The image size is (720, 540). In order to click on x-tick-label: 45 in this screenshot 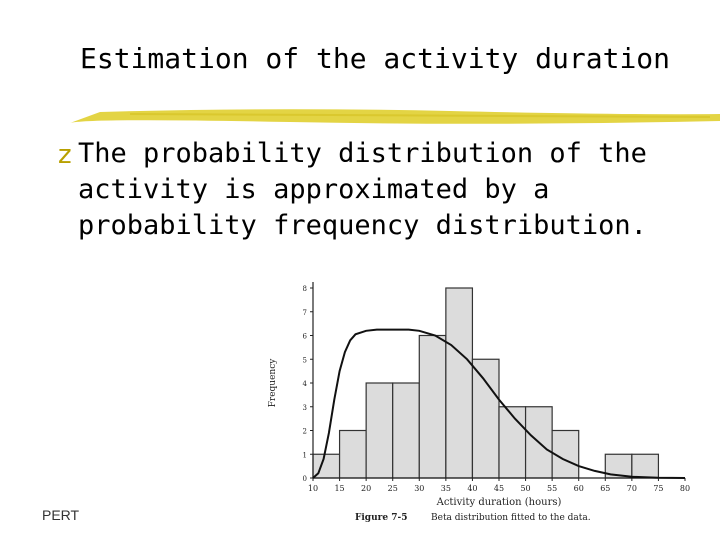, I will do `click(499, 488)`.